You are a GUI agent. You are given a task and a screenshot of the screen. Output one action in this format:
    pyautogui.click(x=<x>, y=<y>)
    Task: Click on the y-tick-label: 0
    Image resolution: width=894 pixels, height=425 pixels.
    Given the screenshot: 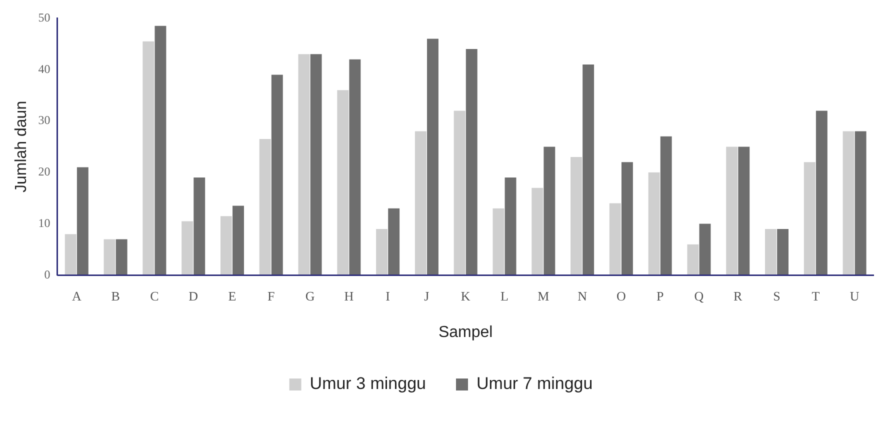 What is the action you would take?
    pyautogui.click(x=47, y=274)
    